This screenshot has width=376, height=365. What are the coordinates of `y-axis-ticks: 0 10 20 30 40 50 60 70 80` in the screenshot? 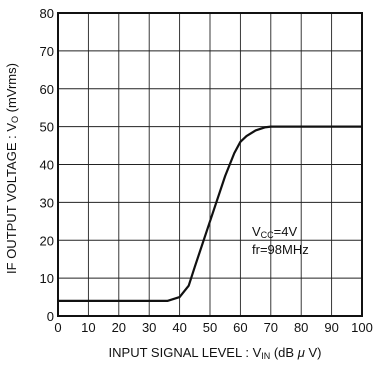 It's located at (47, 165).